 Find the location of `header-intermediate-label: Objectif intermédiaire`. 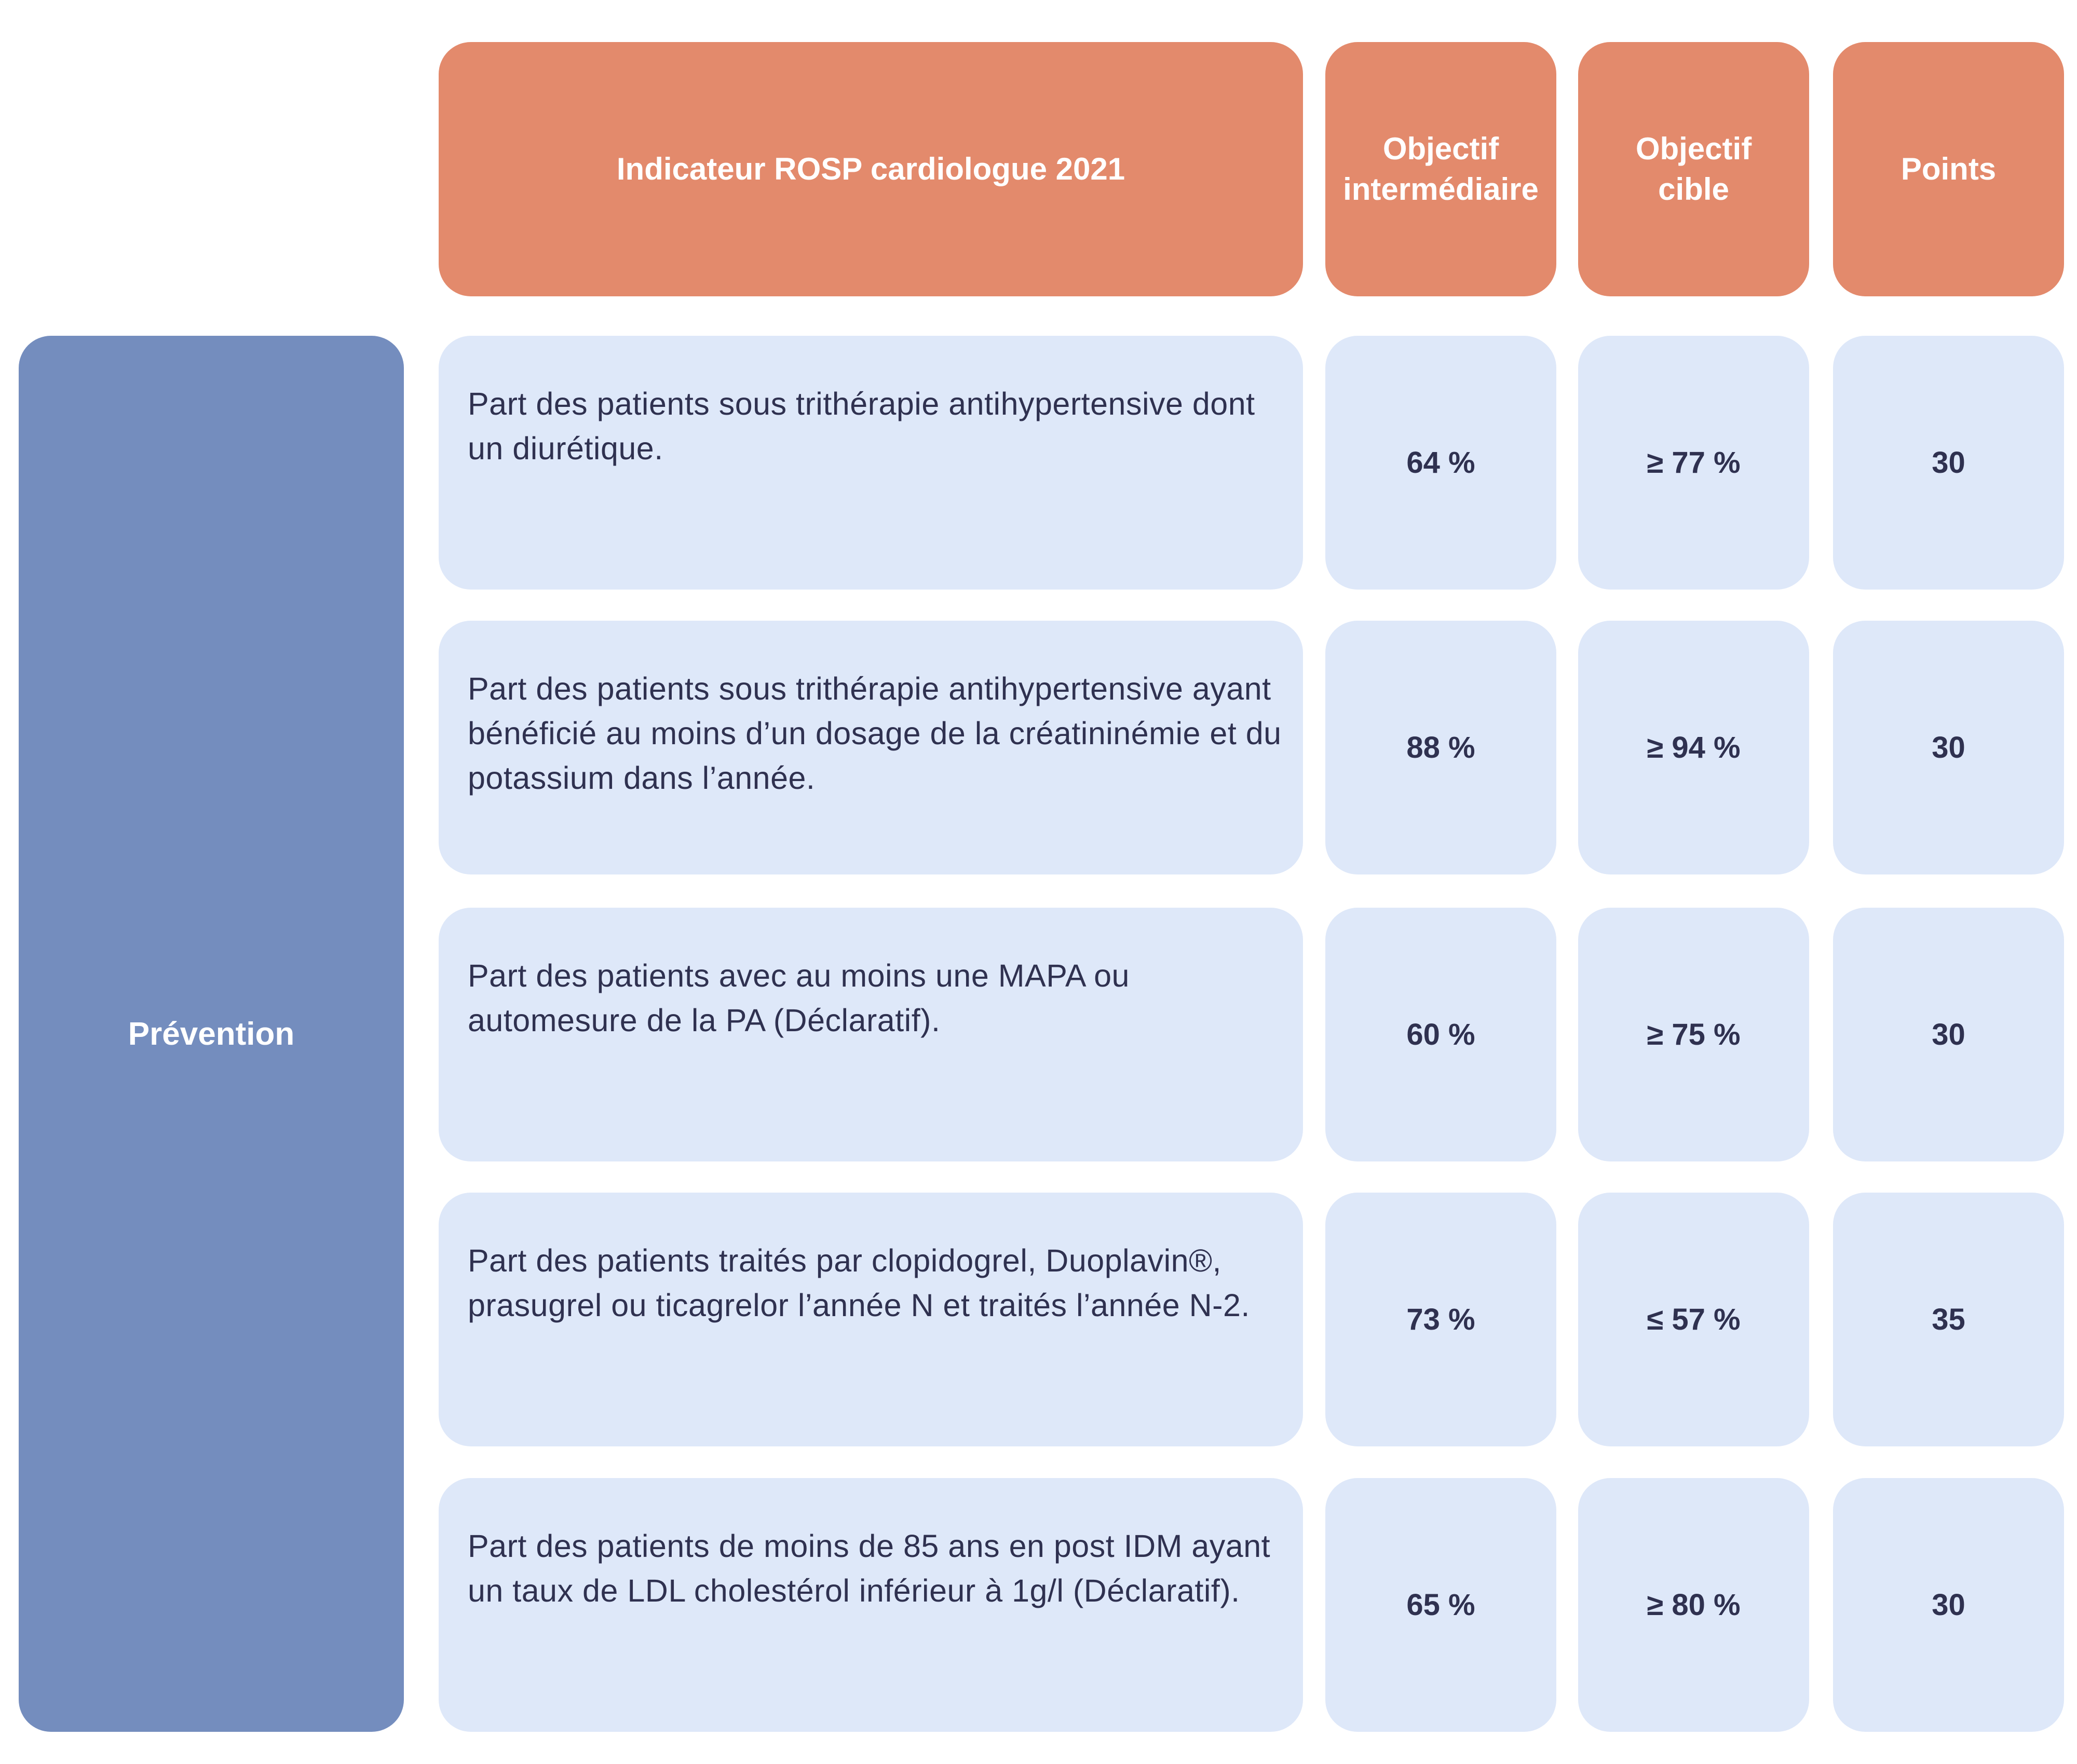

header-intermediate-label: Objectif intermédiaire is located at coordinates (1441, 169).